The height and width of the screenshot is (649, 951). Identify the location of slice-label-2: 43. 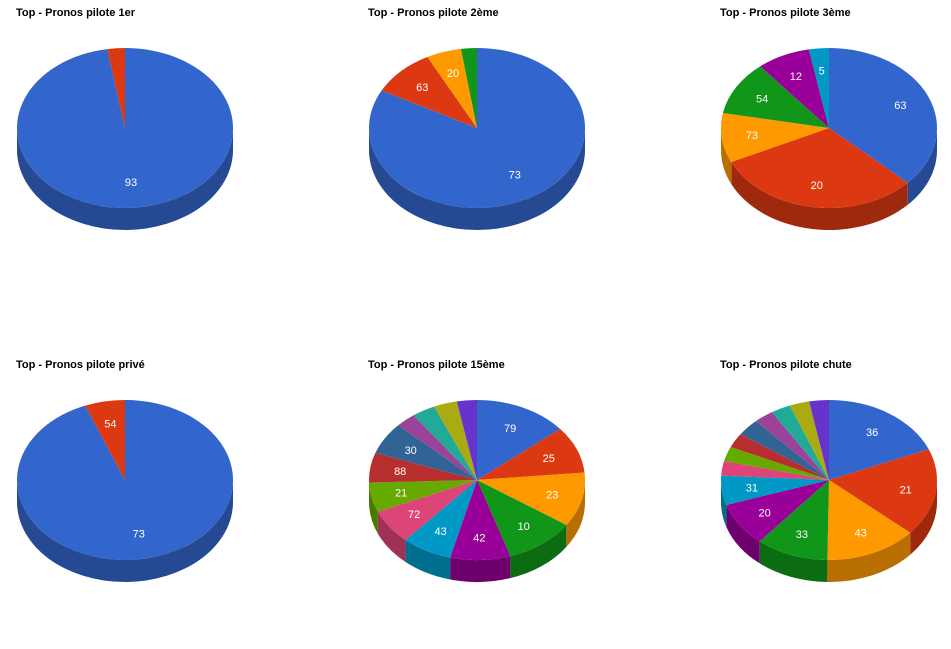
(860, 534).